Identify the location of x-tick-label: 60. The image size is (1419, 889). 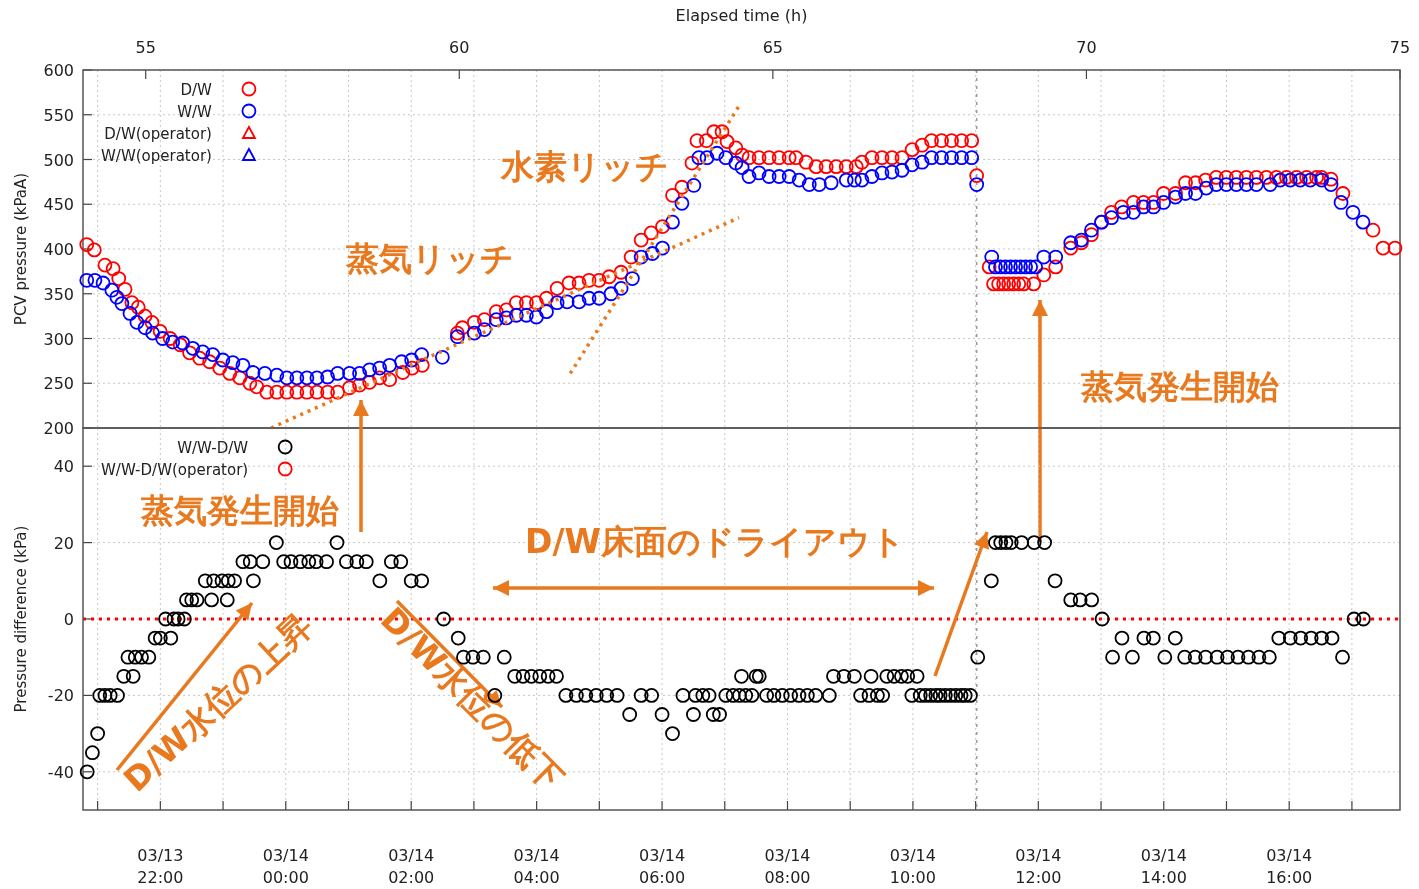
(459, 47).